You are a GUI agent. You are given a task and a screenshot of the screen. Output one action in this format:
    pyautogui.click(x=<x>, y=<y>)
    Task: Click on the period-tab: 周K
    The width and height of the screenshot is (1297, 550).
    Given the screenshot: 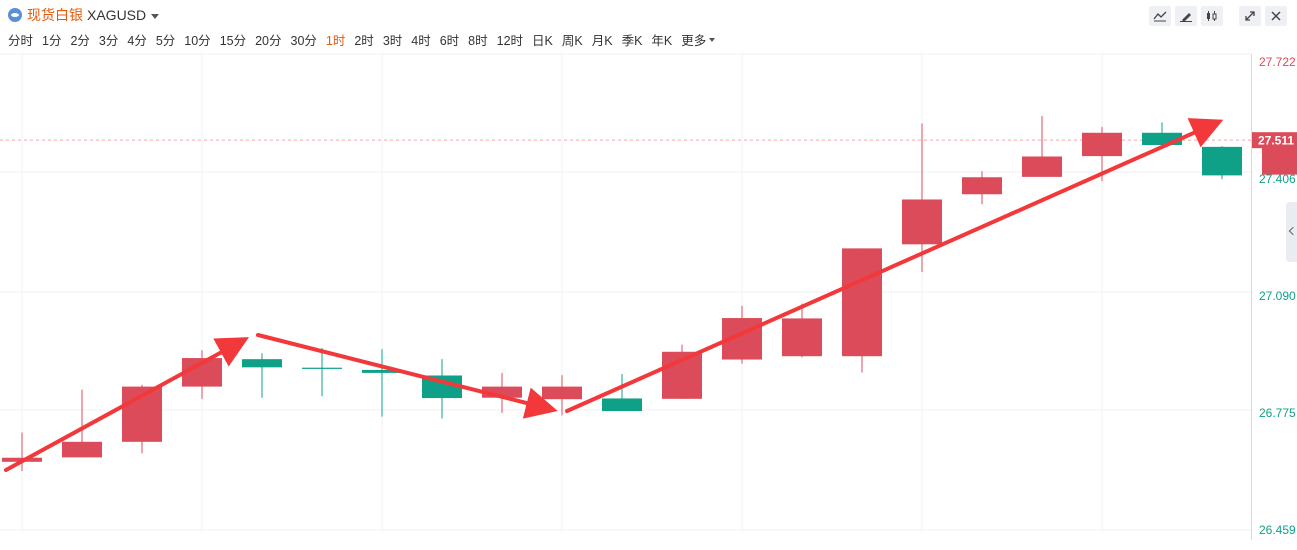 What is the action you would take?
    pyautogui.click(x=572, y=41)
    